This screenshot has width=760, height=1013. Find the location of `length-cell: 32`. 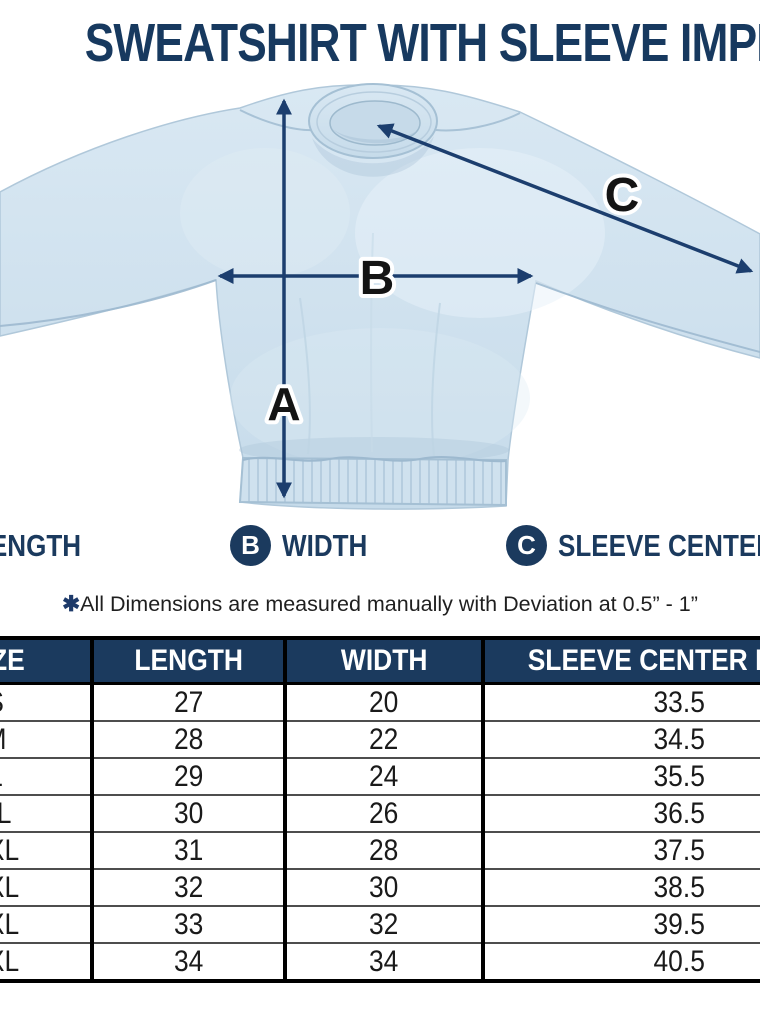

length-cell: 32 is located at coordinates (188, 887).